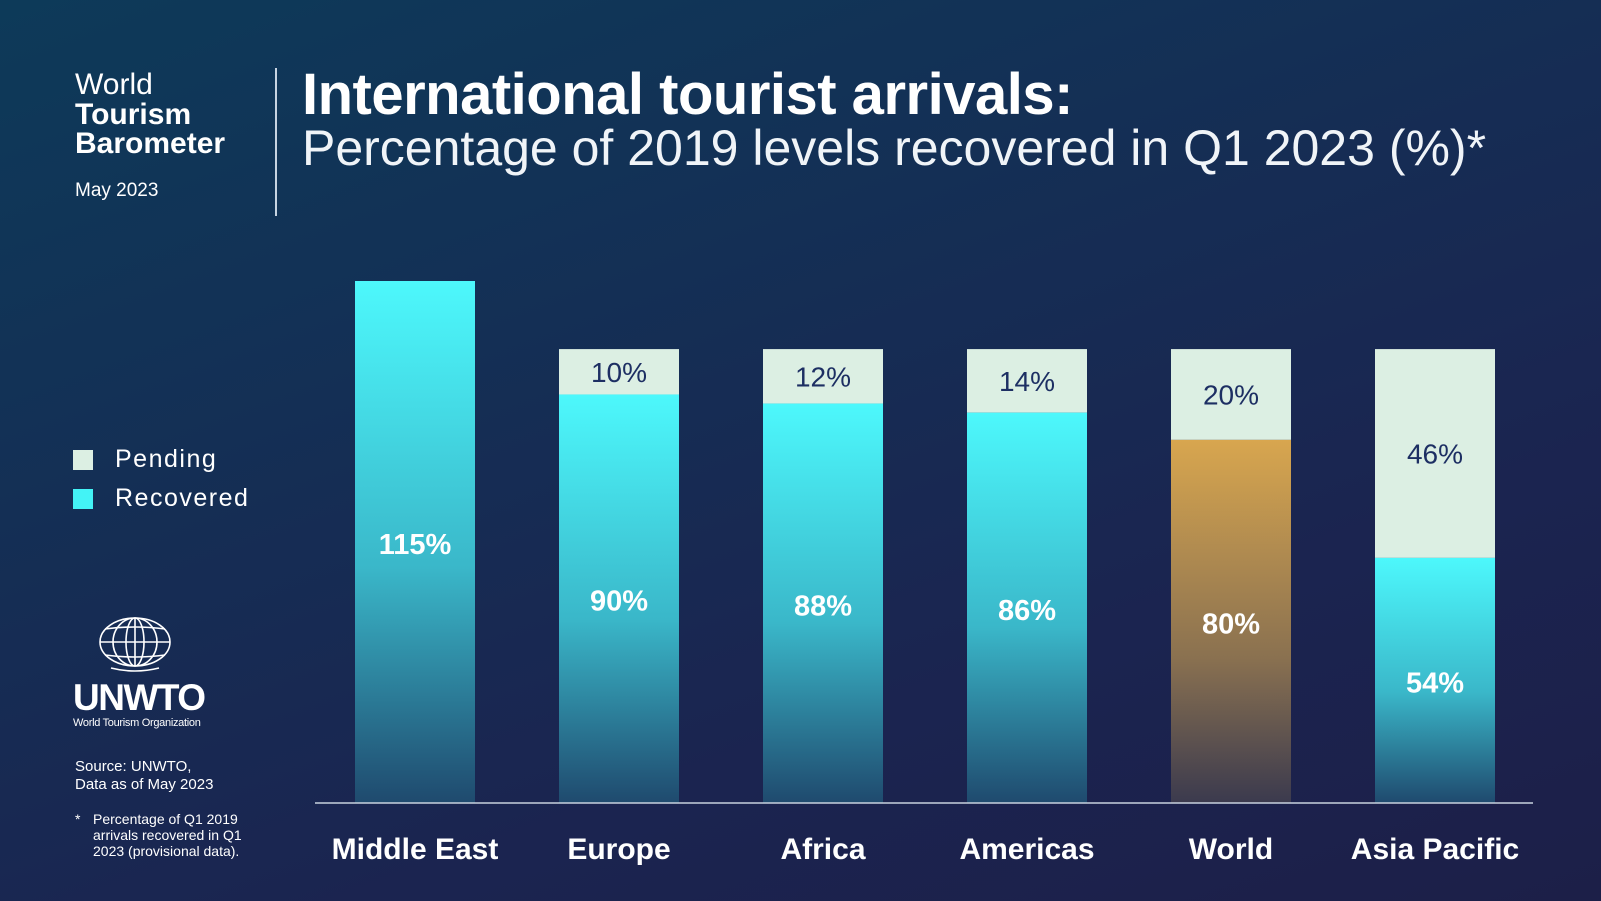  I want to click on label-pending-africa: 12%, so click(823, 376).